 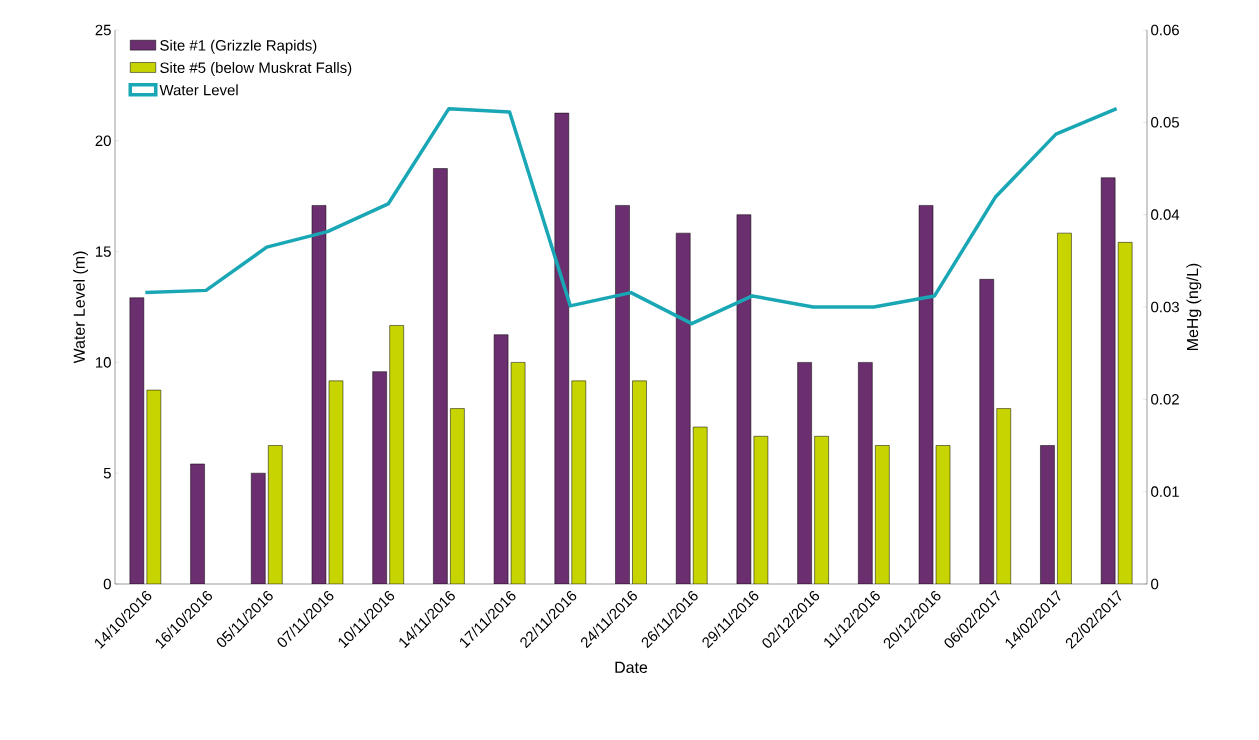 I want to click on y-tick-label: 10, so click(x=103, y=362).